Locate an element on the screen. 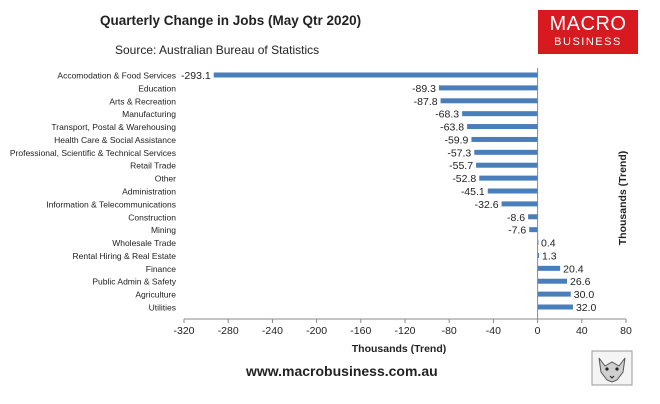  value-label: 20.4 is located at coordinates (573, 269).